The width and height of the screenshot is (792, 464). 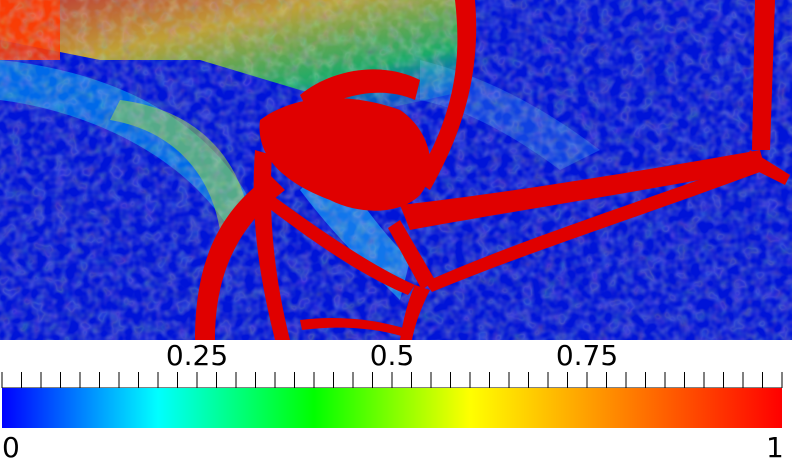 What do you see at coordinates (763, 75) in the screenshot?
I see `right-vertical-shock` at bounding box center [763, 75].